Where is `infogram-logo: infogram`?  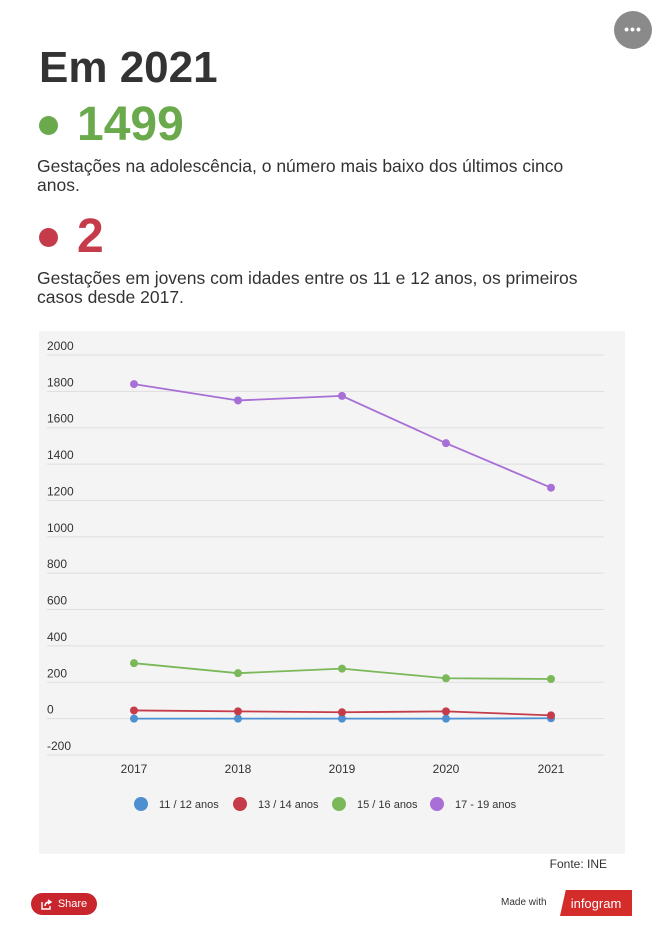 infogram-logo: infogram is located at coordinates (596, 903).